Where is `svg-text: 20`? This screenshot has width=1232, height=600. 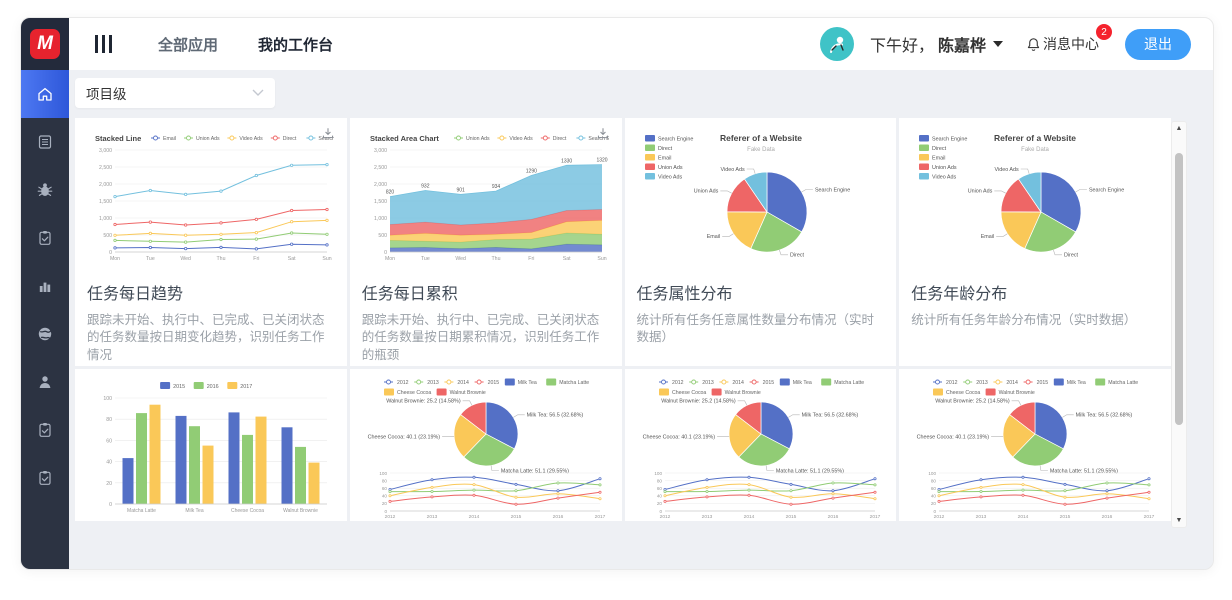
svg-text: 20 is located at coordinates (934, 503).